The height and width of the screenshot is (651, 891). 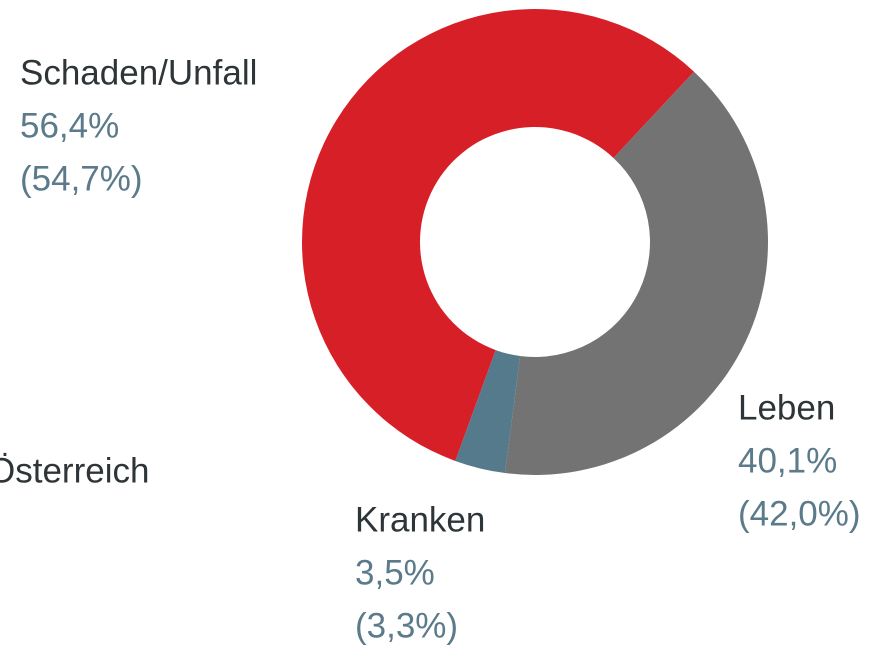 I want to click on prior-value-label: (54,7%), so click(x=81, y=178).